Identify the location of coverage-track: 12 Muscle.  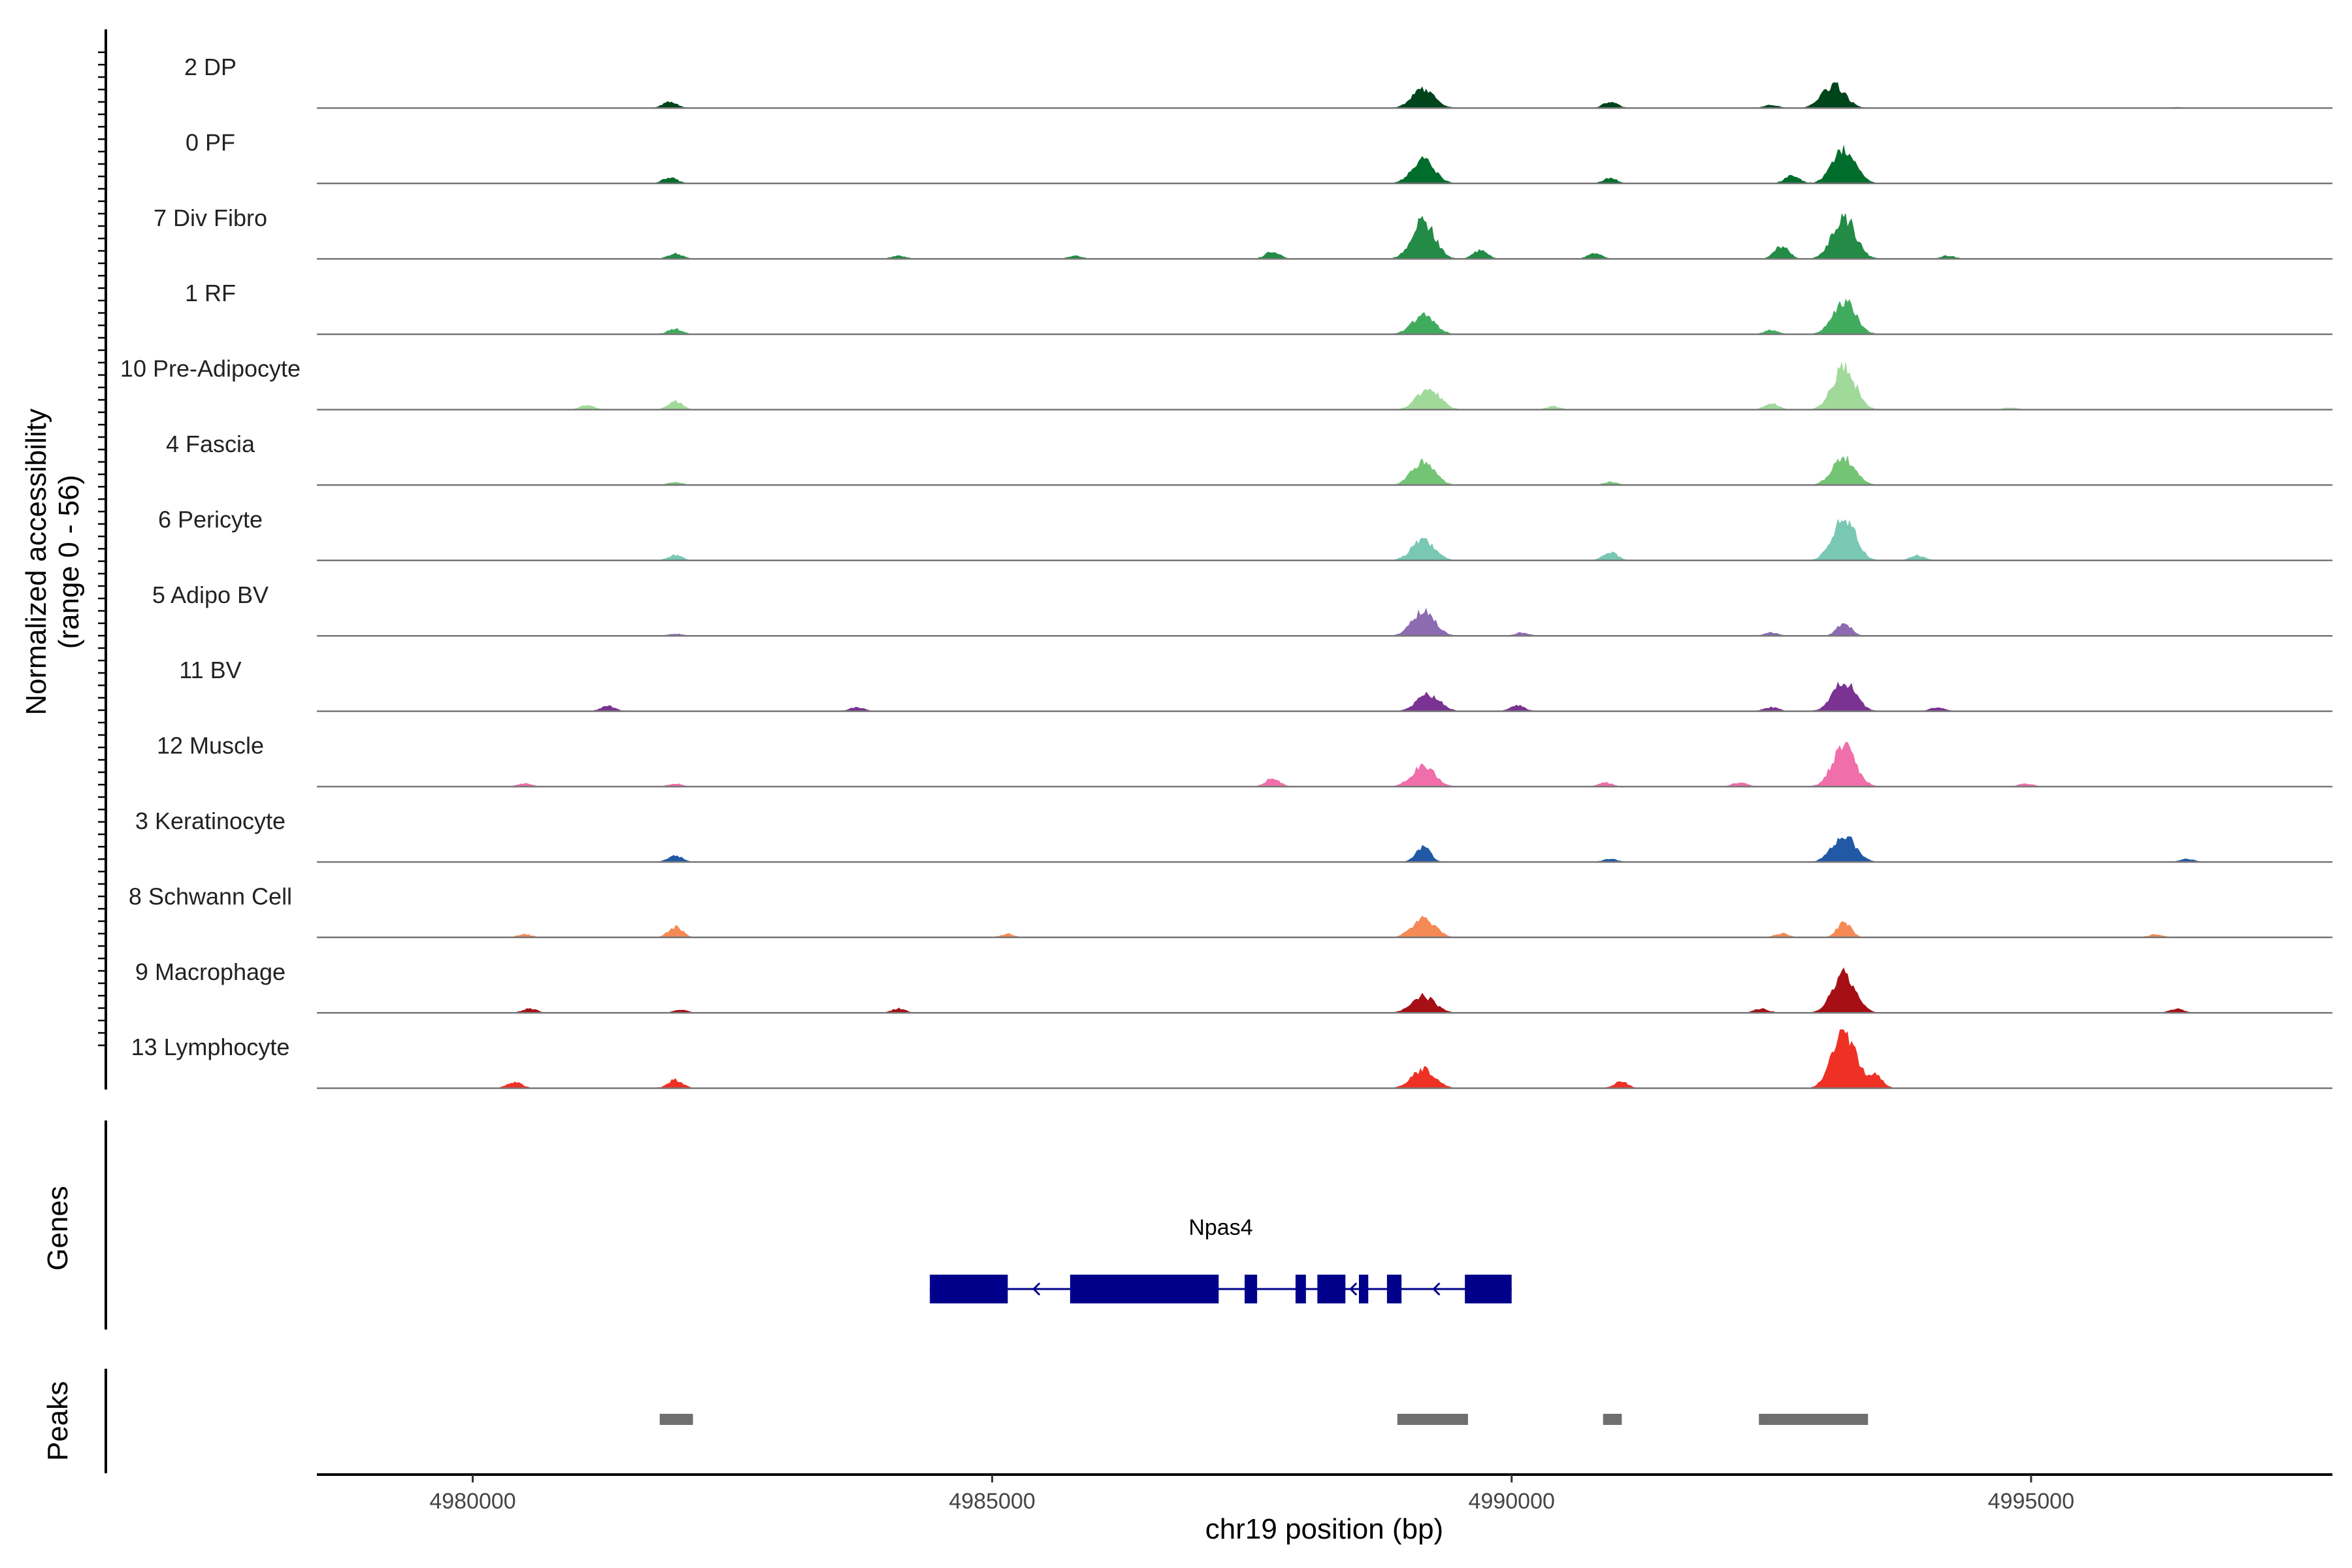
(1244, 760).